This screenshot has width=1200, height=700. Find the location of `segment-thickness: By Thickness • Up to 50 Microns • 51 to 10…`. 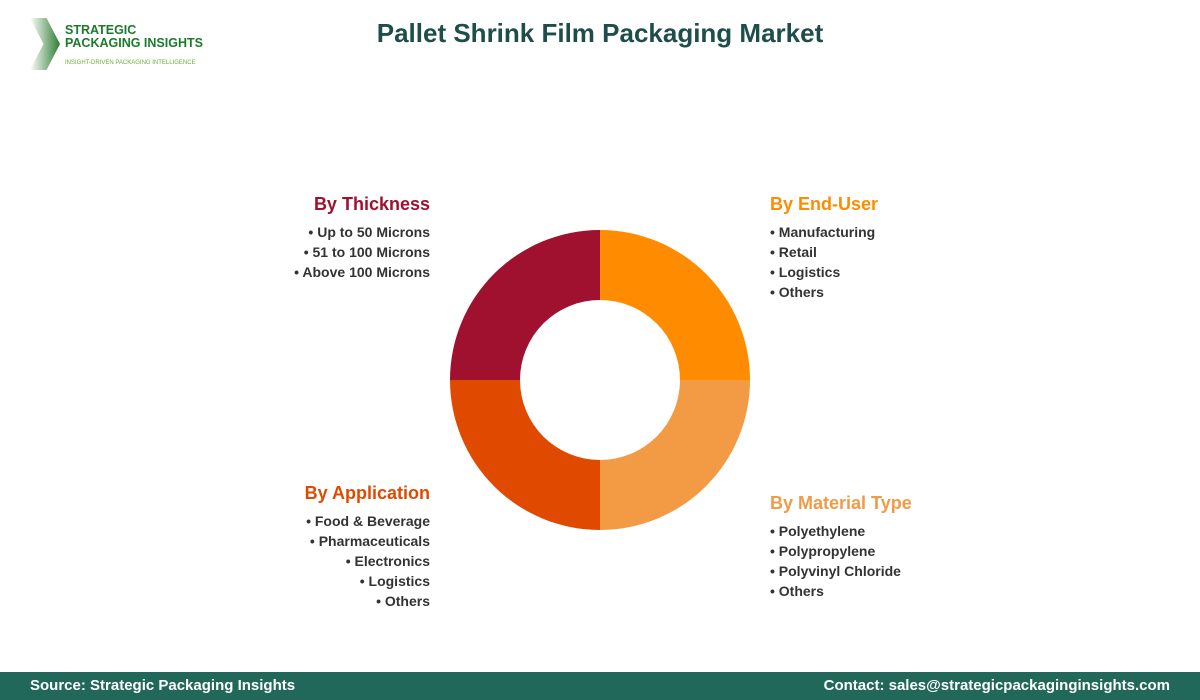

segment-thickness: By Thickness • Up to 50 Microns • 51 to 10… is located at coordinates (362, 237).